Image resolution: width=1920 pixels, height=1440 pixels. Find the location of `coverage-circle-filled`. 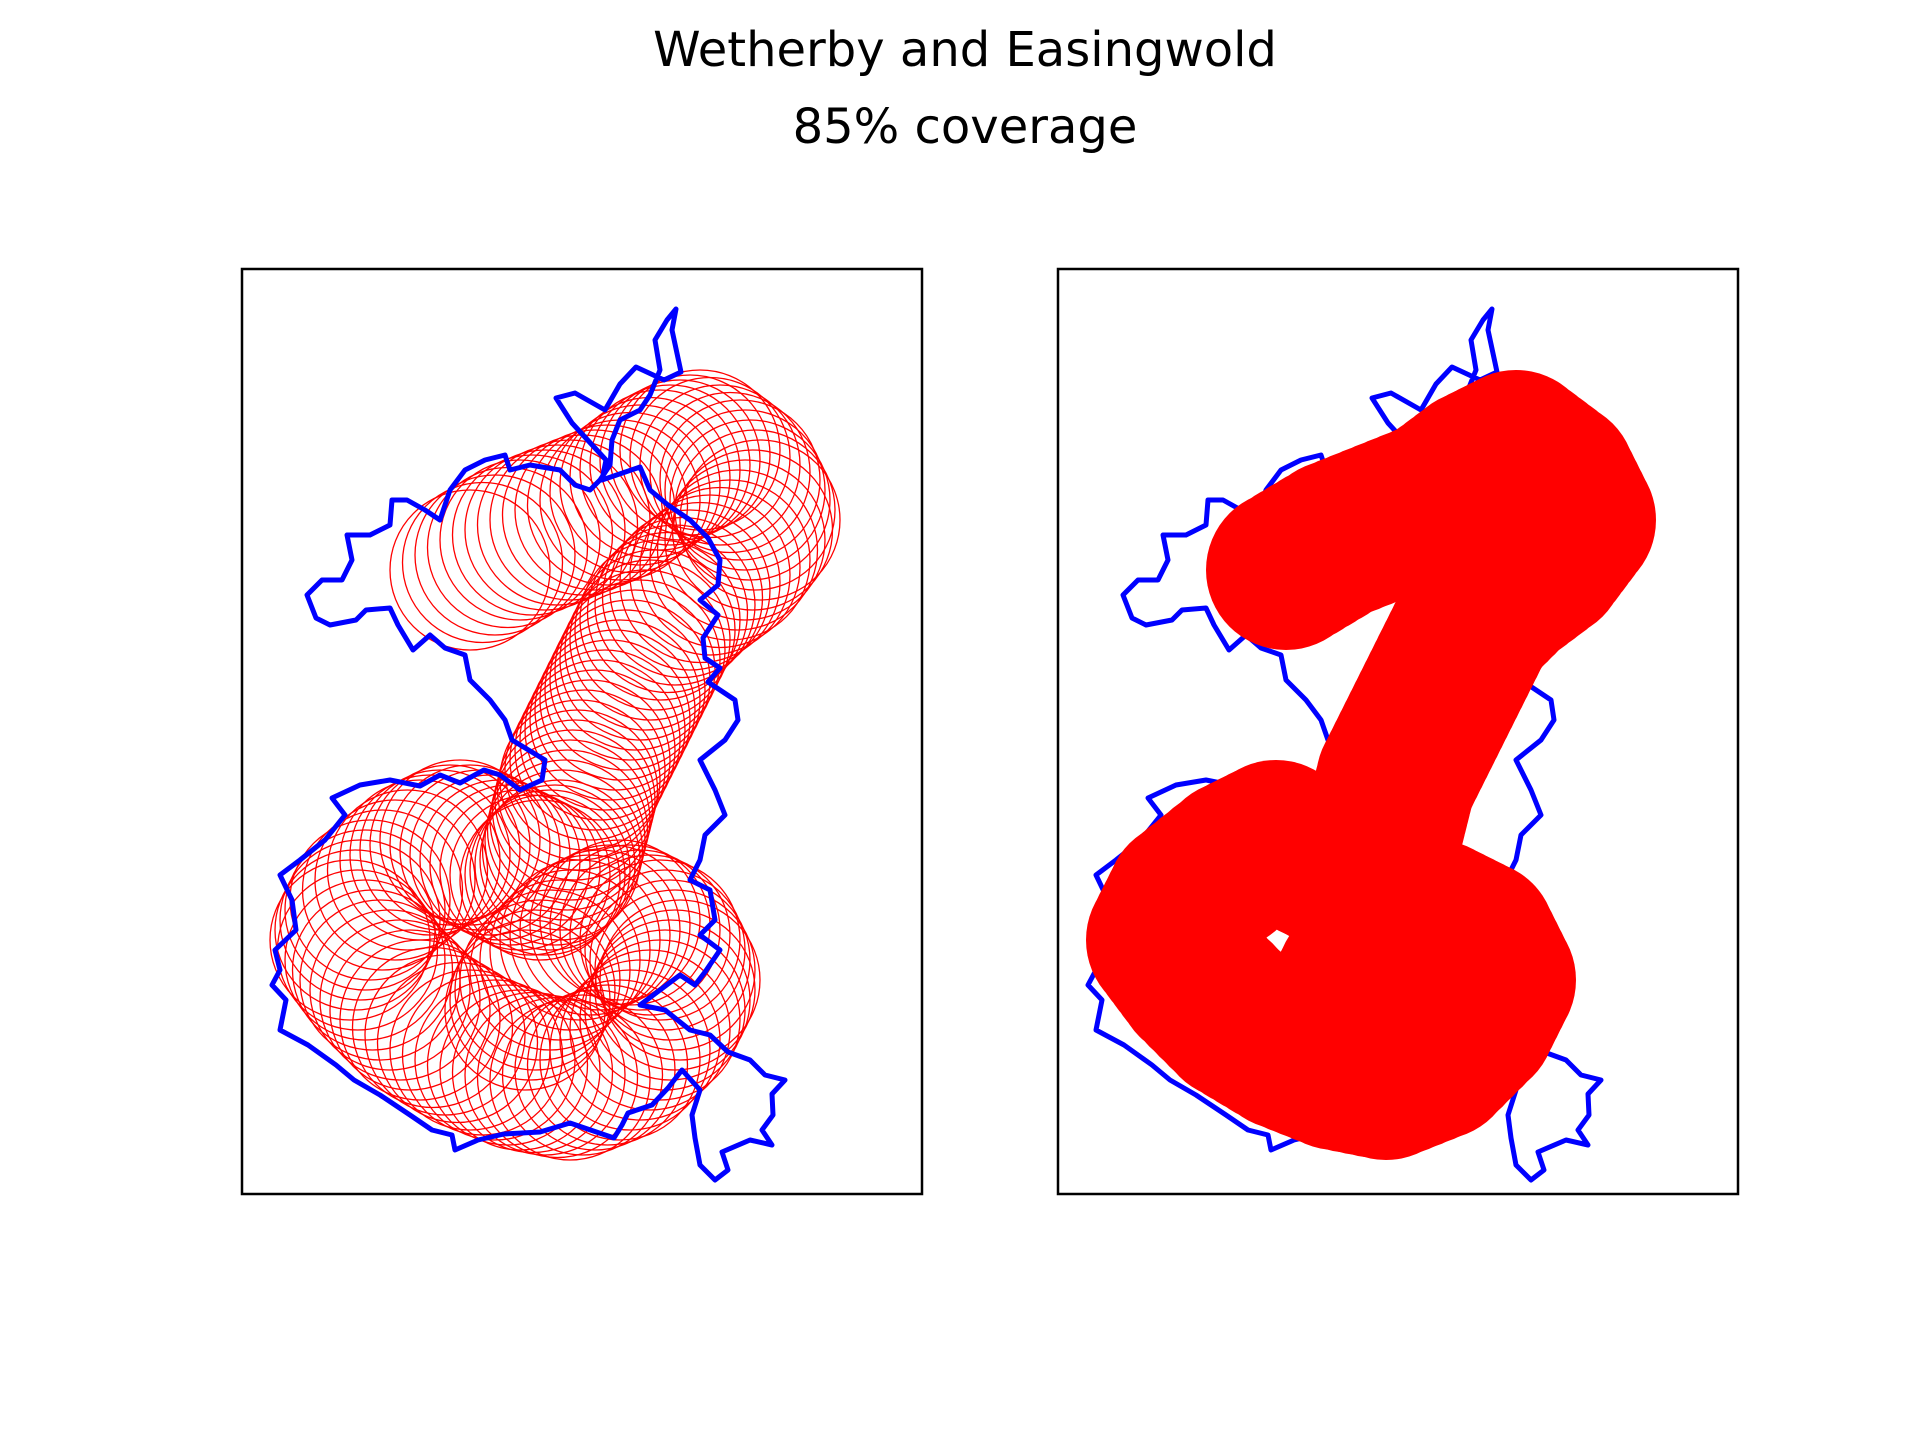

coverage-circle-filled is located at coordinates (1341, 1010).